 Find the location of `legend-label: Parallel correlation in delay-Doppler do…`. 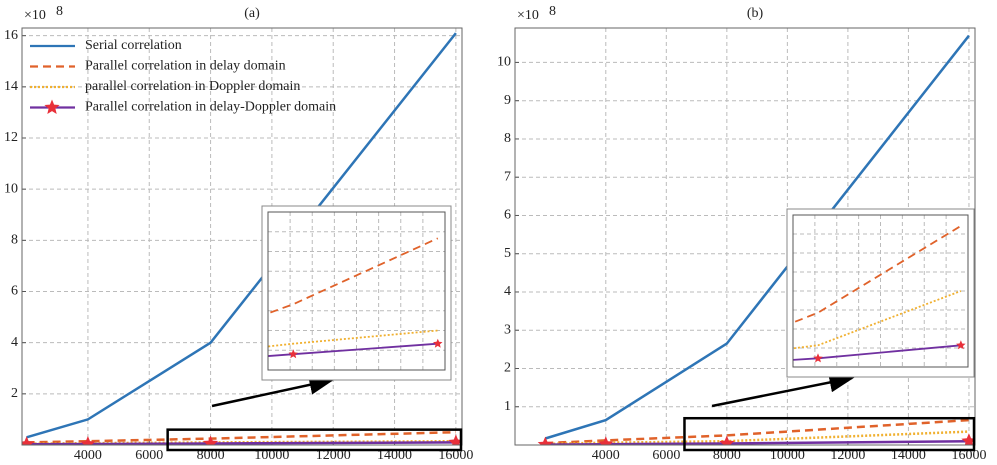

legend-label: Parallel correlation in delay-Doppler do… is located at coordinates (210, 107).